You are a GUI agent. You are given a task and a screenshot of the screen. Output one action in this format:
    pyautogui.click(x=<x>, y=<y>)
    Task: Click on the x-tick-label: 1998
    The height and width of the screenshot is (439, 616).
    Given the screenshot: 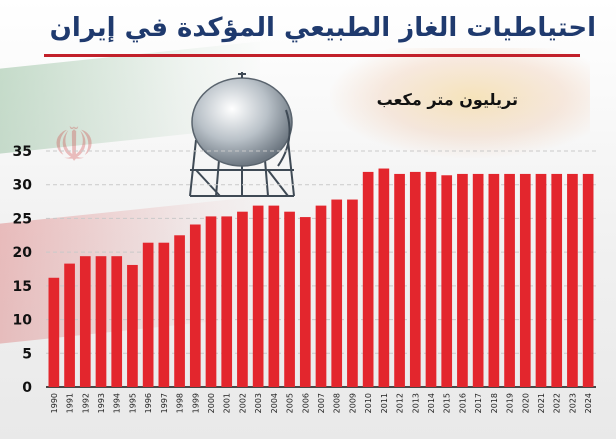 What is the action you would take?
    pyautogui.click(x=180, y=403)
    